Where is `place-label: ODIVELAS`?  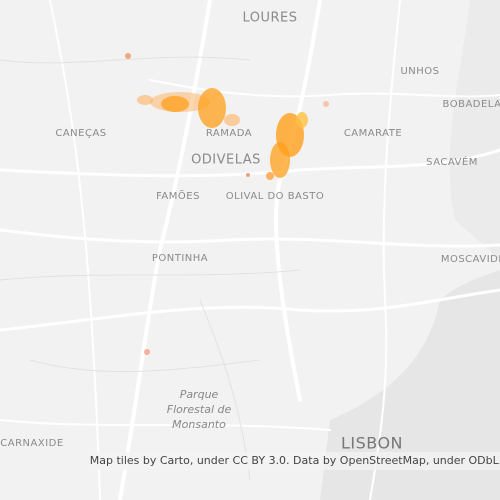 place-label: ODIVELAS is located at coordinates (226, 160).